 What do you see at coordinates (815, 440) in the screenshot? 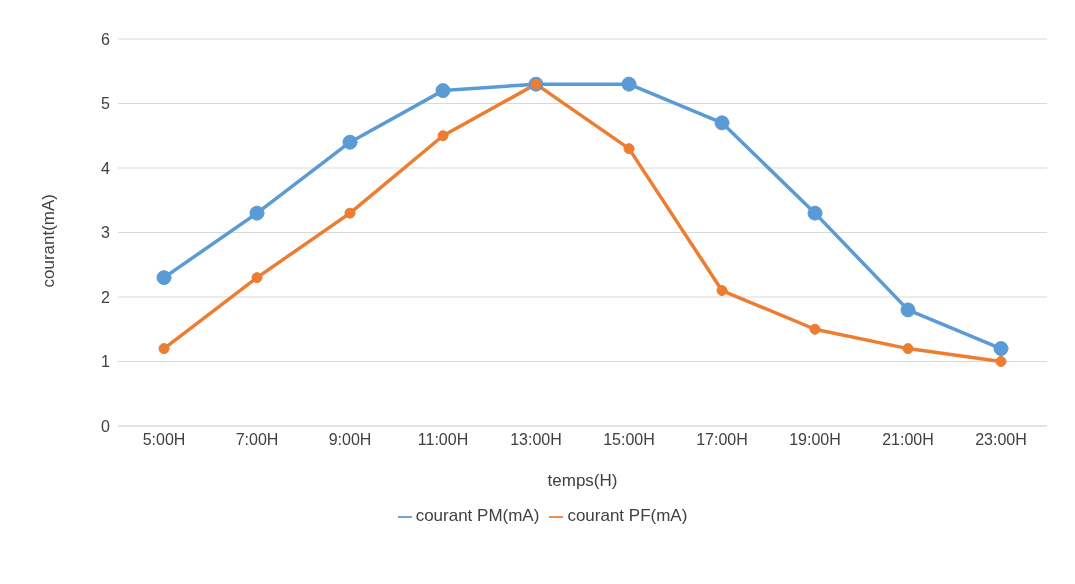
I see `x-tick-label: 19:00H` at bounding box center [815, 440].